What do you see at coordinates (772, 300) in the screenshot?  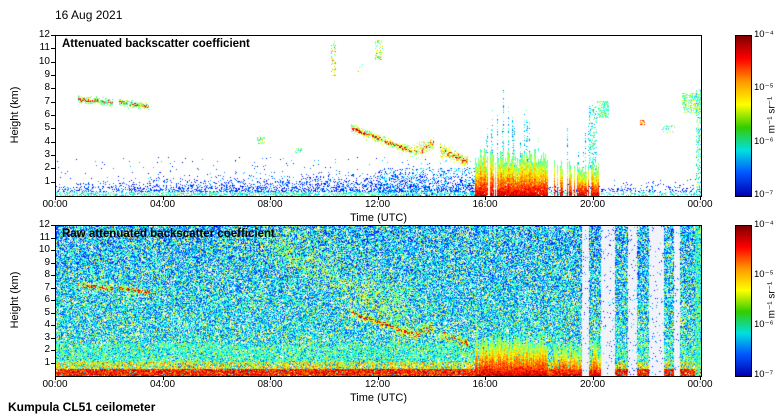 I see `bottom-colorbar-unit-label: m⁻¹ sr⁻¹` at bounding box center [772, 300].